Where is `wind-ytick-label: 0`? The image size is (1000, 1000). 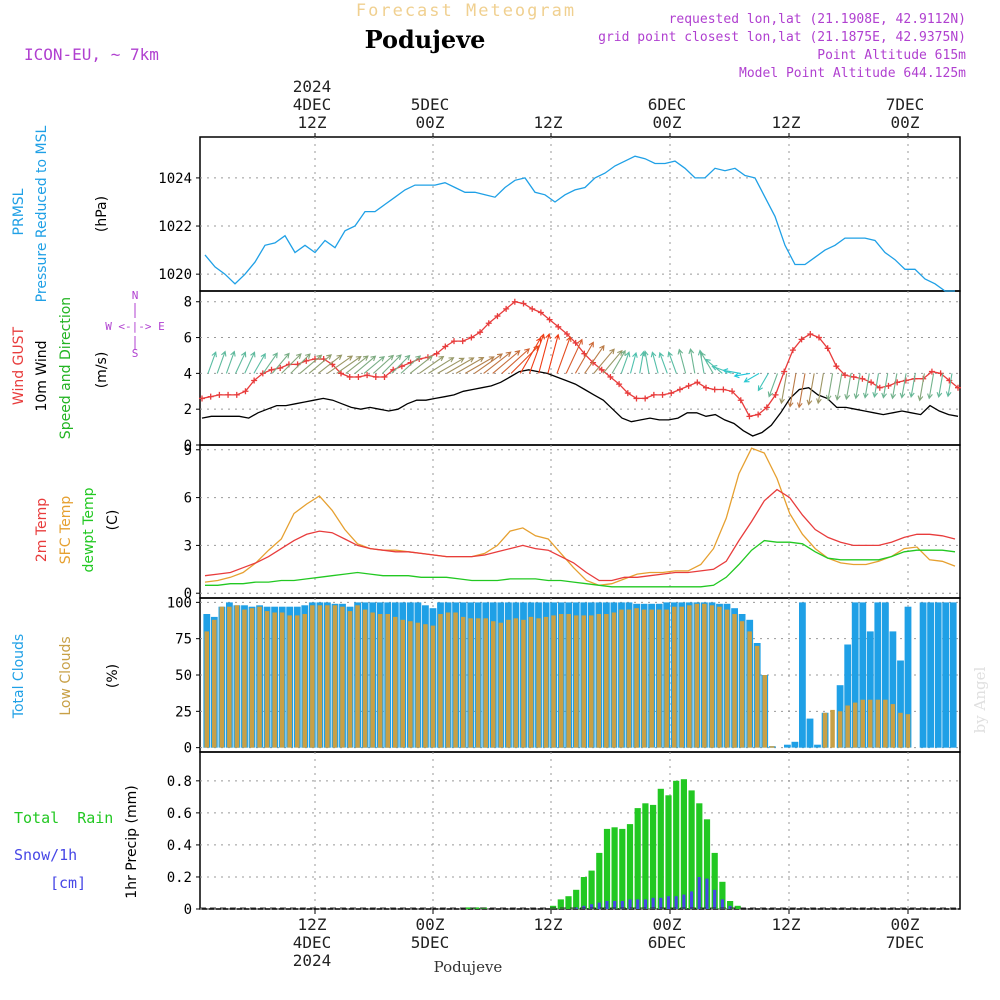 wind-ytick-label: 0 is located at coordinates (188, 446).